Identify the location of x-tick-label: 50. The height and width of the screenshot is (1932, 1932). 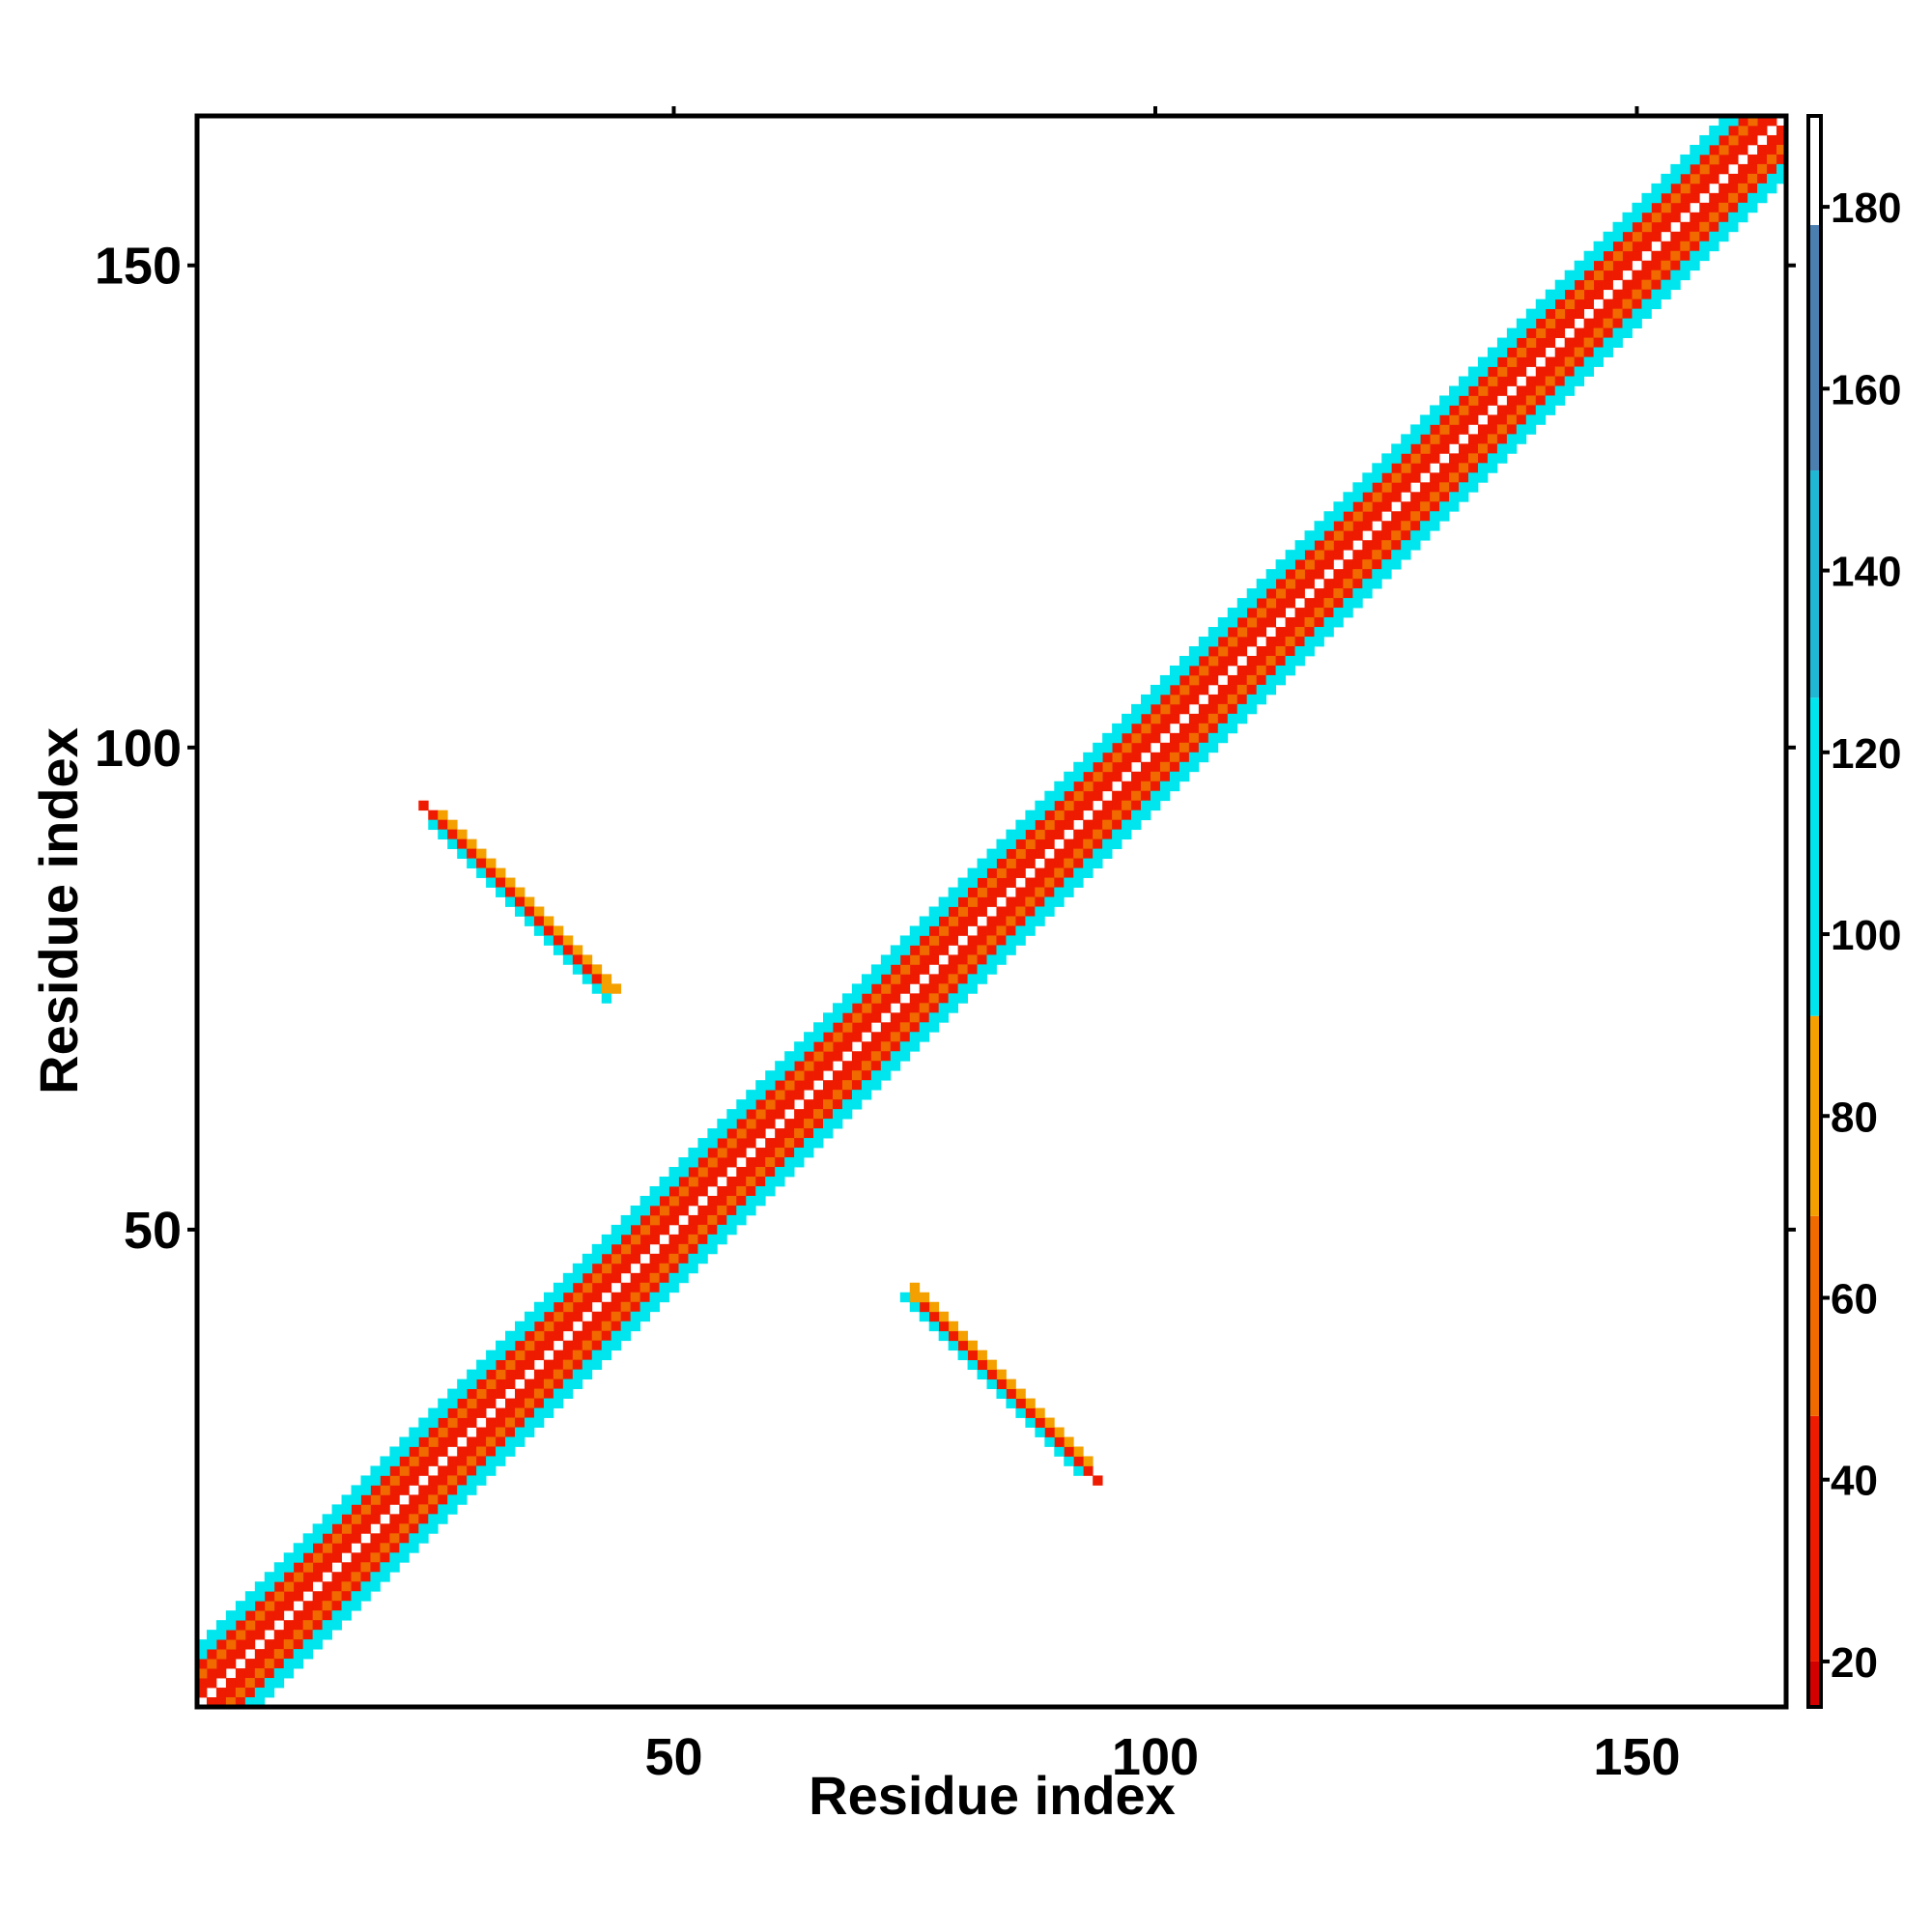
(673, 1757).